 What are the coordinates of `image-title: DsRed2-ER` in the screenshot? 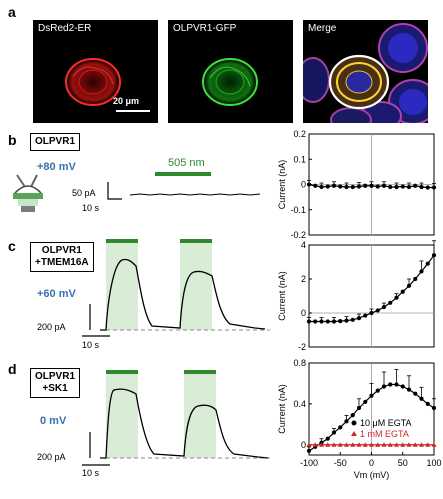 It's located at (65, 28).